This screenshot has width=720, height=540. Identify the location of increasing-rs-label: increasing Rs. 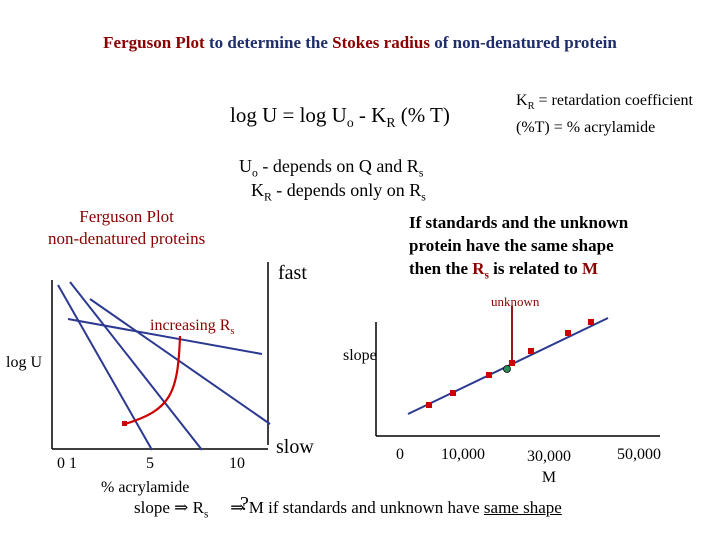
(192, 327).